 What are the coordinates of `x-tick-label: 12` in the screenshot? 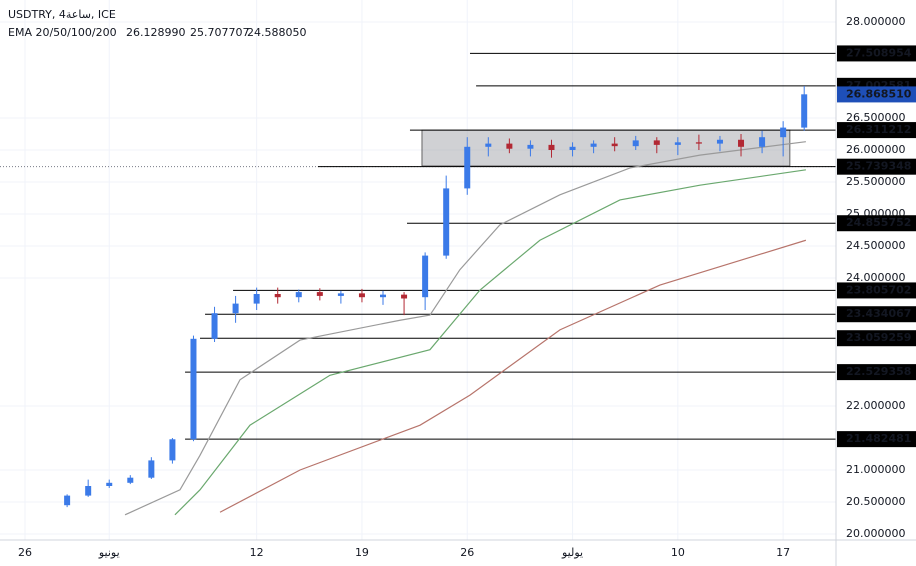 It's located at (257, 552).